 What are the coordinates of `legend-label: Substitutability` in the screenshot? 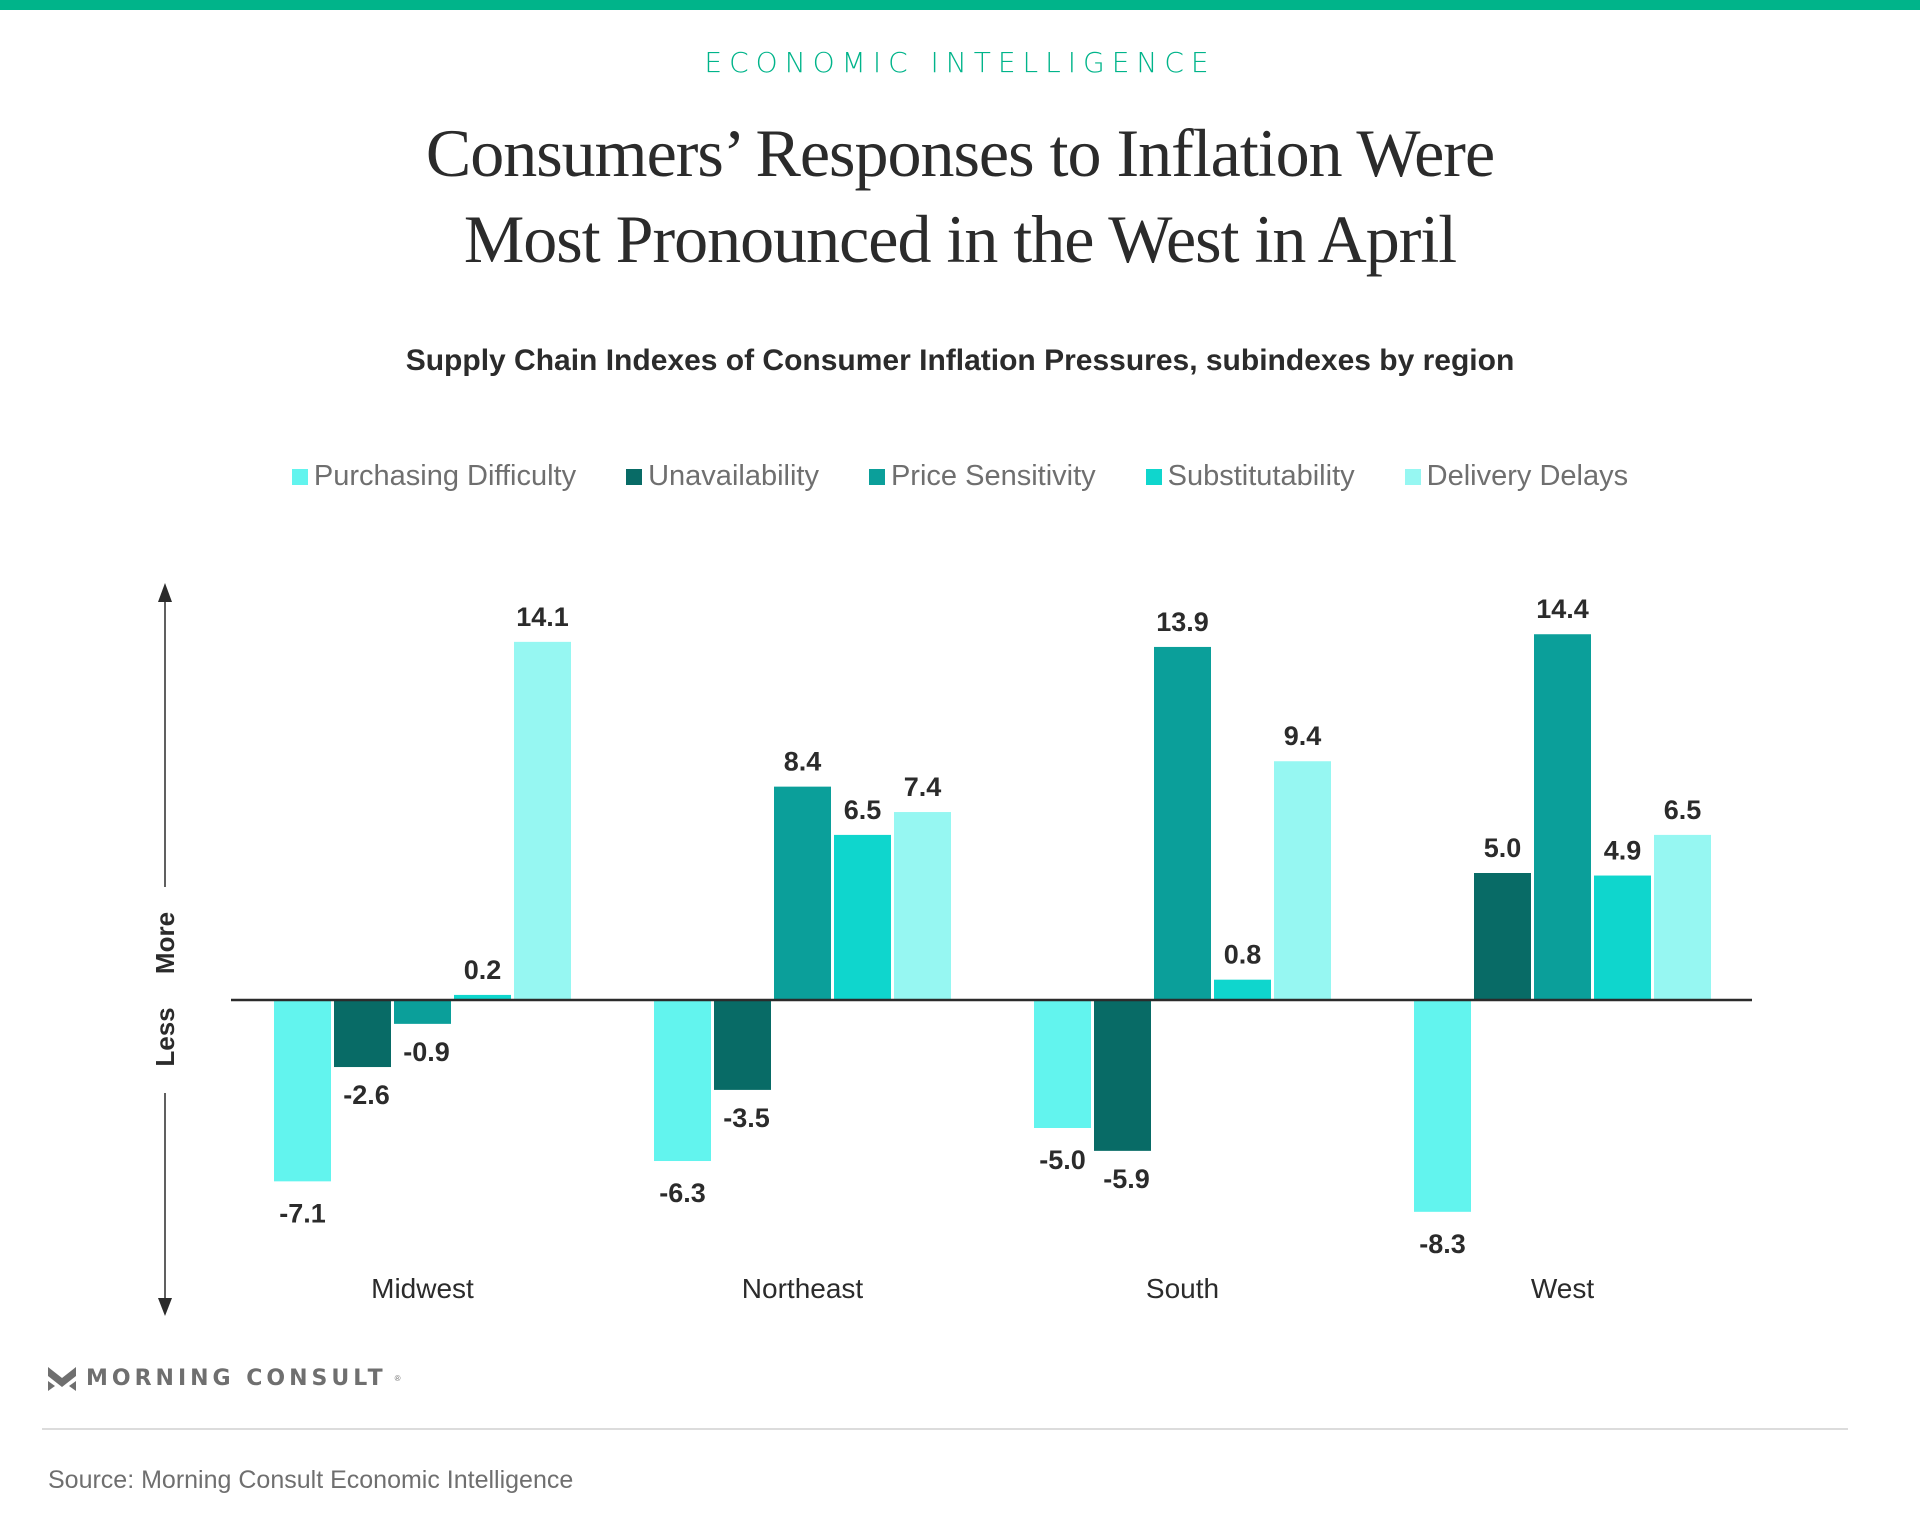 It's located at (1261, 476).